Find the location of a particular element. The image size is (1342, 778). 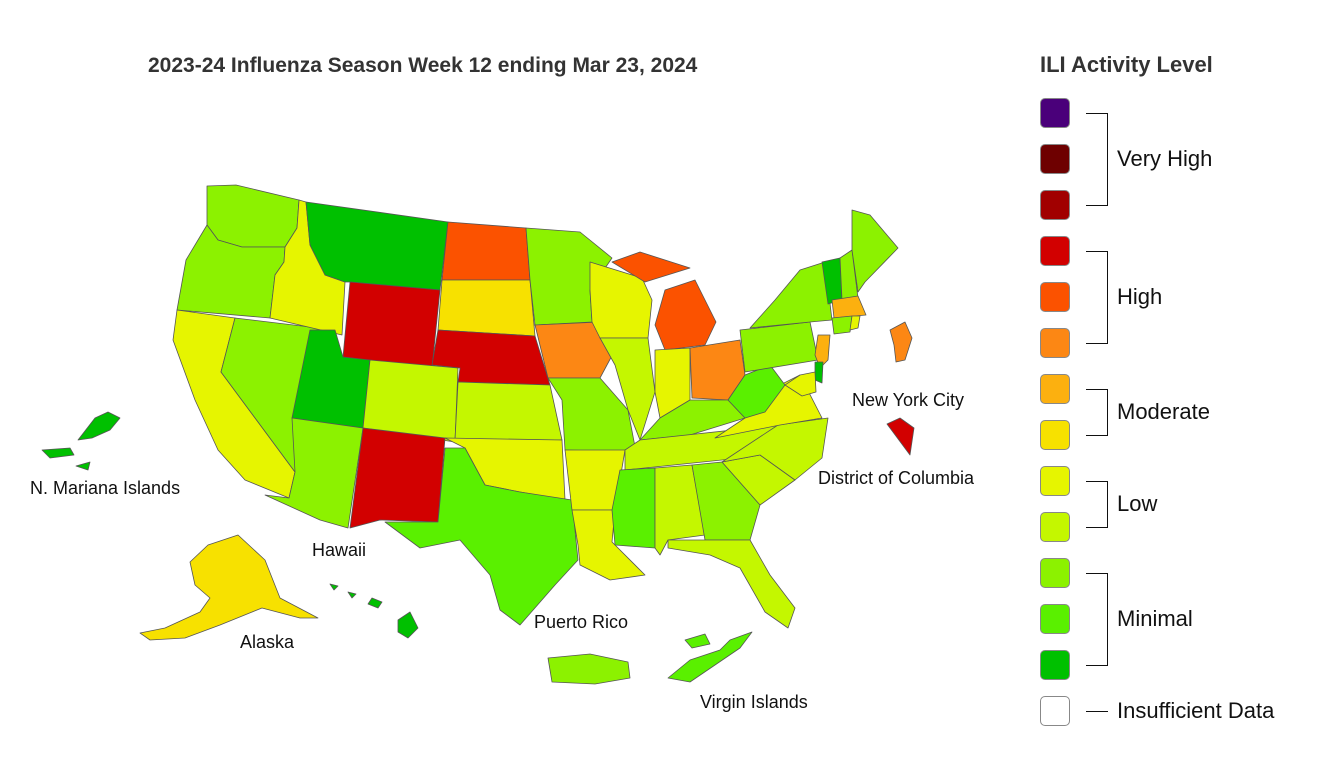

legend-label-low: Low is located at coordinates (1137, 503).